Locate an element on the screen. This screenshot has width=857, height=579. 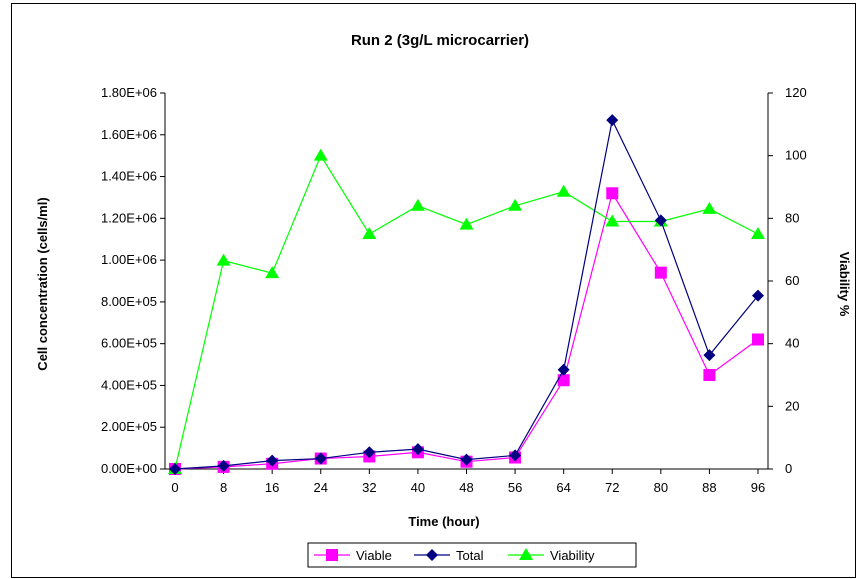
y-tick-label: 2.00E+05 is located at coordinates (129, 426).